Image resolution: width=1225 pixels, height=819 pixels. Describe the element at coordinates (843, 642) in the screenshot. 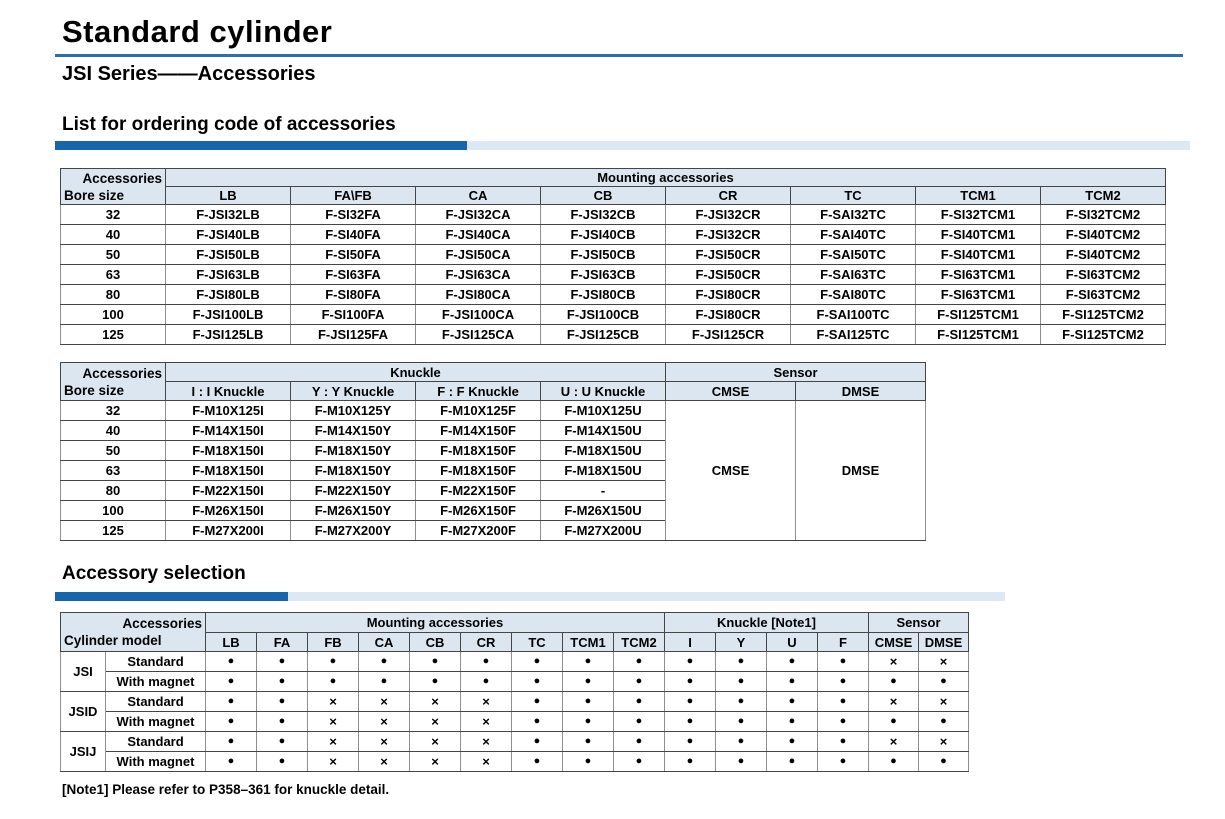

I see `column-header: F` at that location.